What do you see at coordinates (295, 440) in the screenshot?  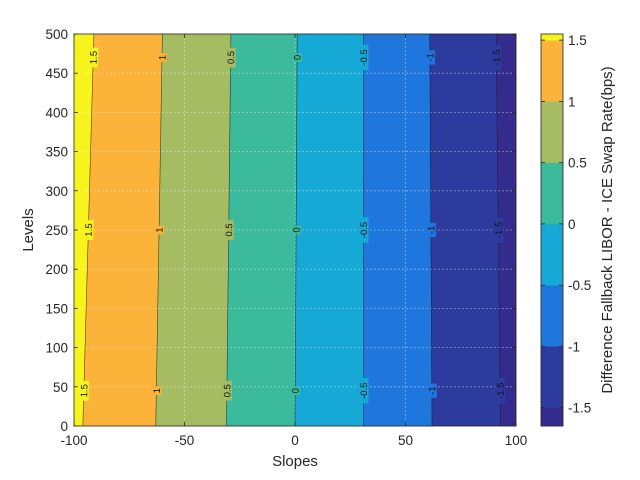 I see `x-tick-label: 0` at bounding box center [295, 440].